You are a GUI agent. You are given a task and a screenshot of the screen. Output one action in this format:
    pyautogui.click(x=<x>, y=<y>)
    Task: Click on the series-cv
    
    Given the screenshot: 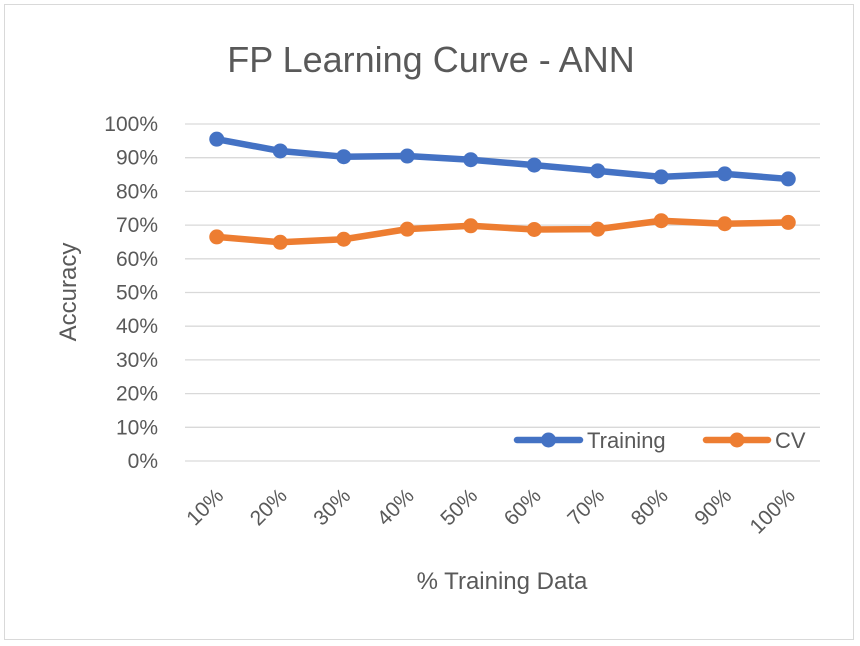 What is the action you would take?
    pyautogui.click(x=502, y=231)
    